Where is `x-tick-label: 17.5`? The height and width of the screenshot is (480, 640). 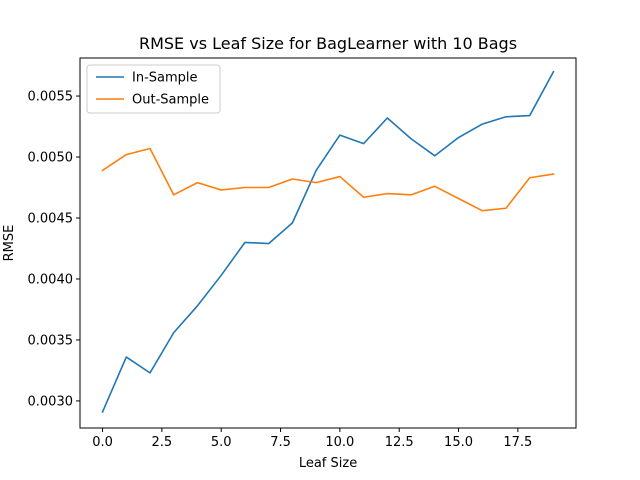
x-tick-label: 17.5 is located at coordinates (517, 442).